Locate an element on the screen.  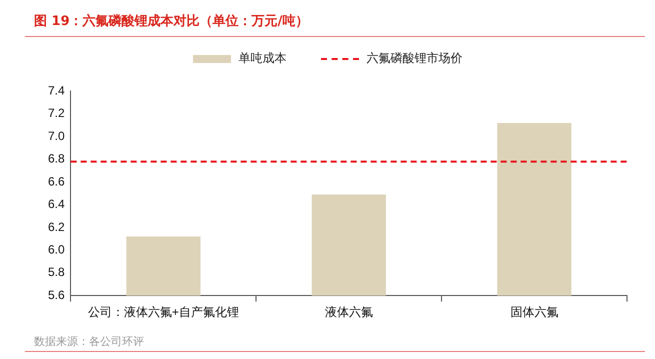
y-tick-label: 7.4 is located at coordinates (56, 91).